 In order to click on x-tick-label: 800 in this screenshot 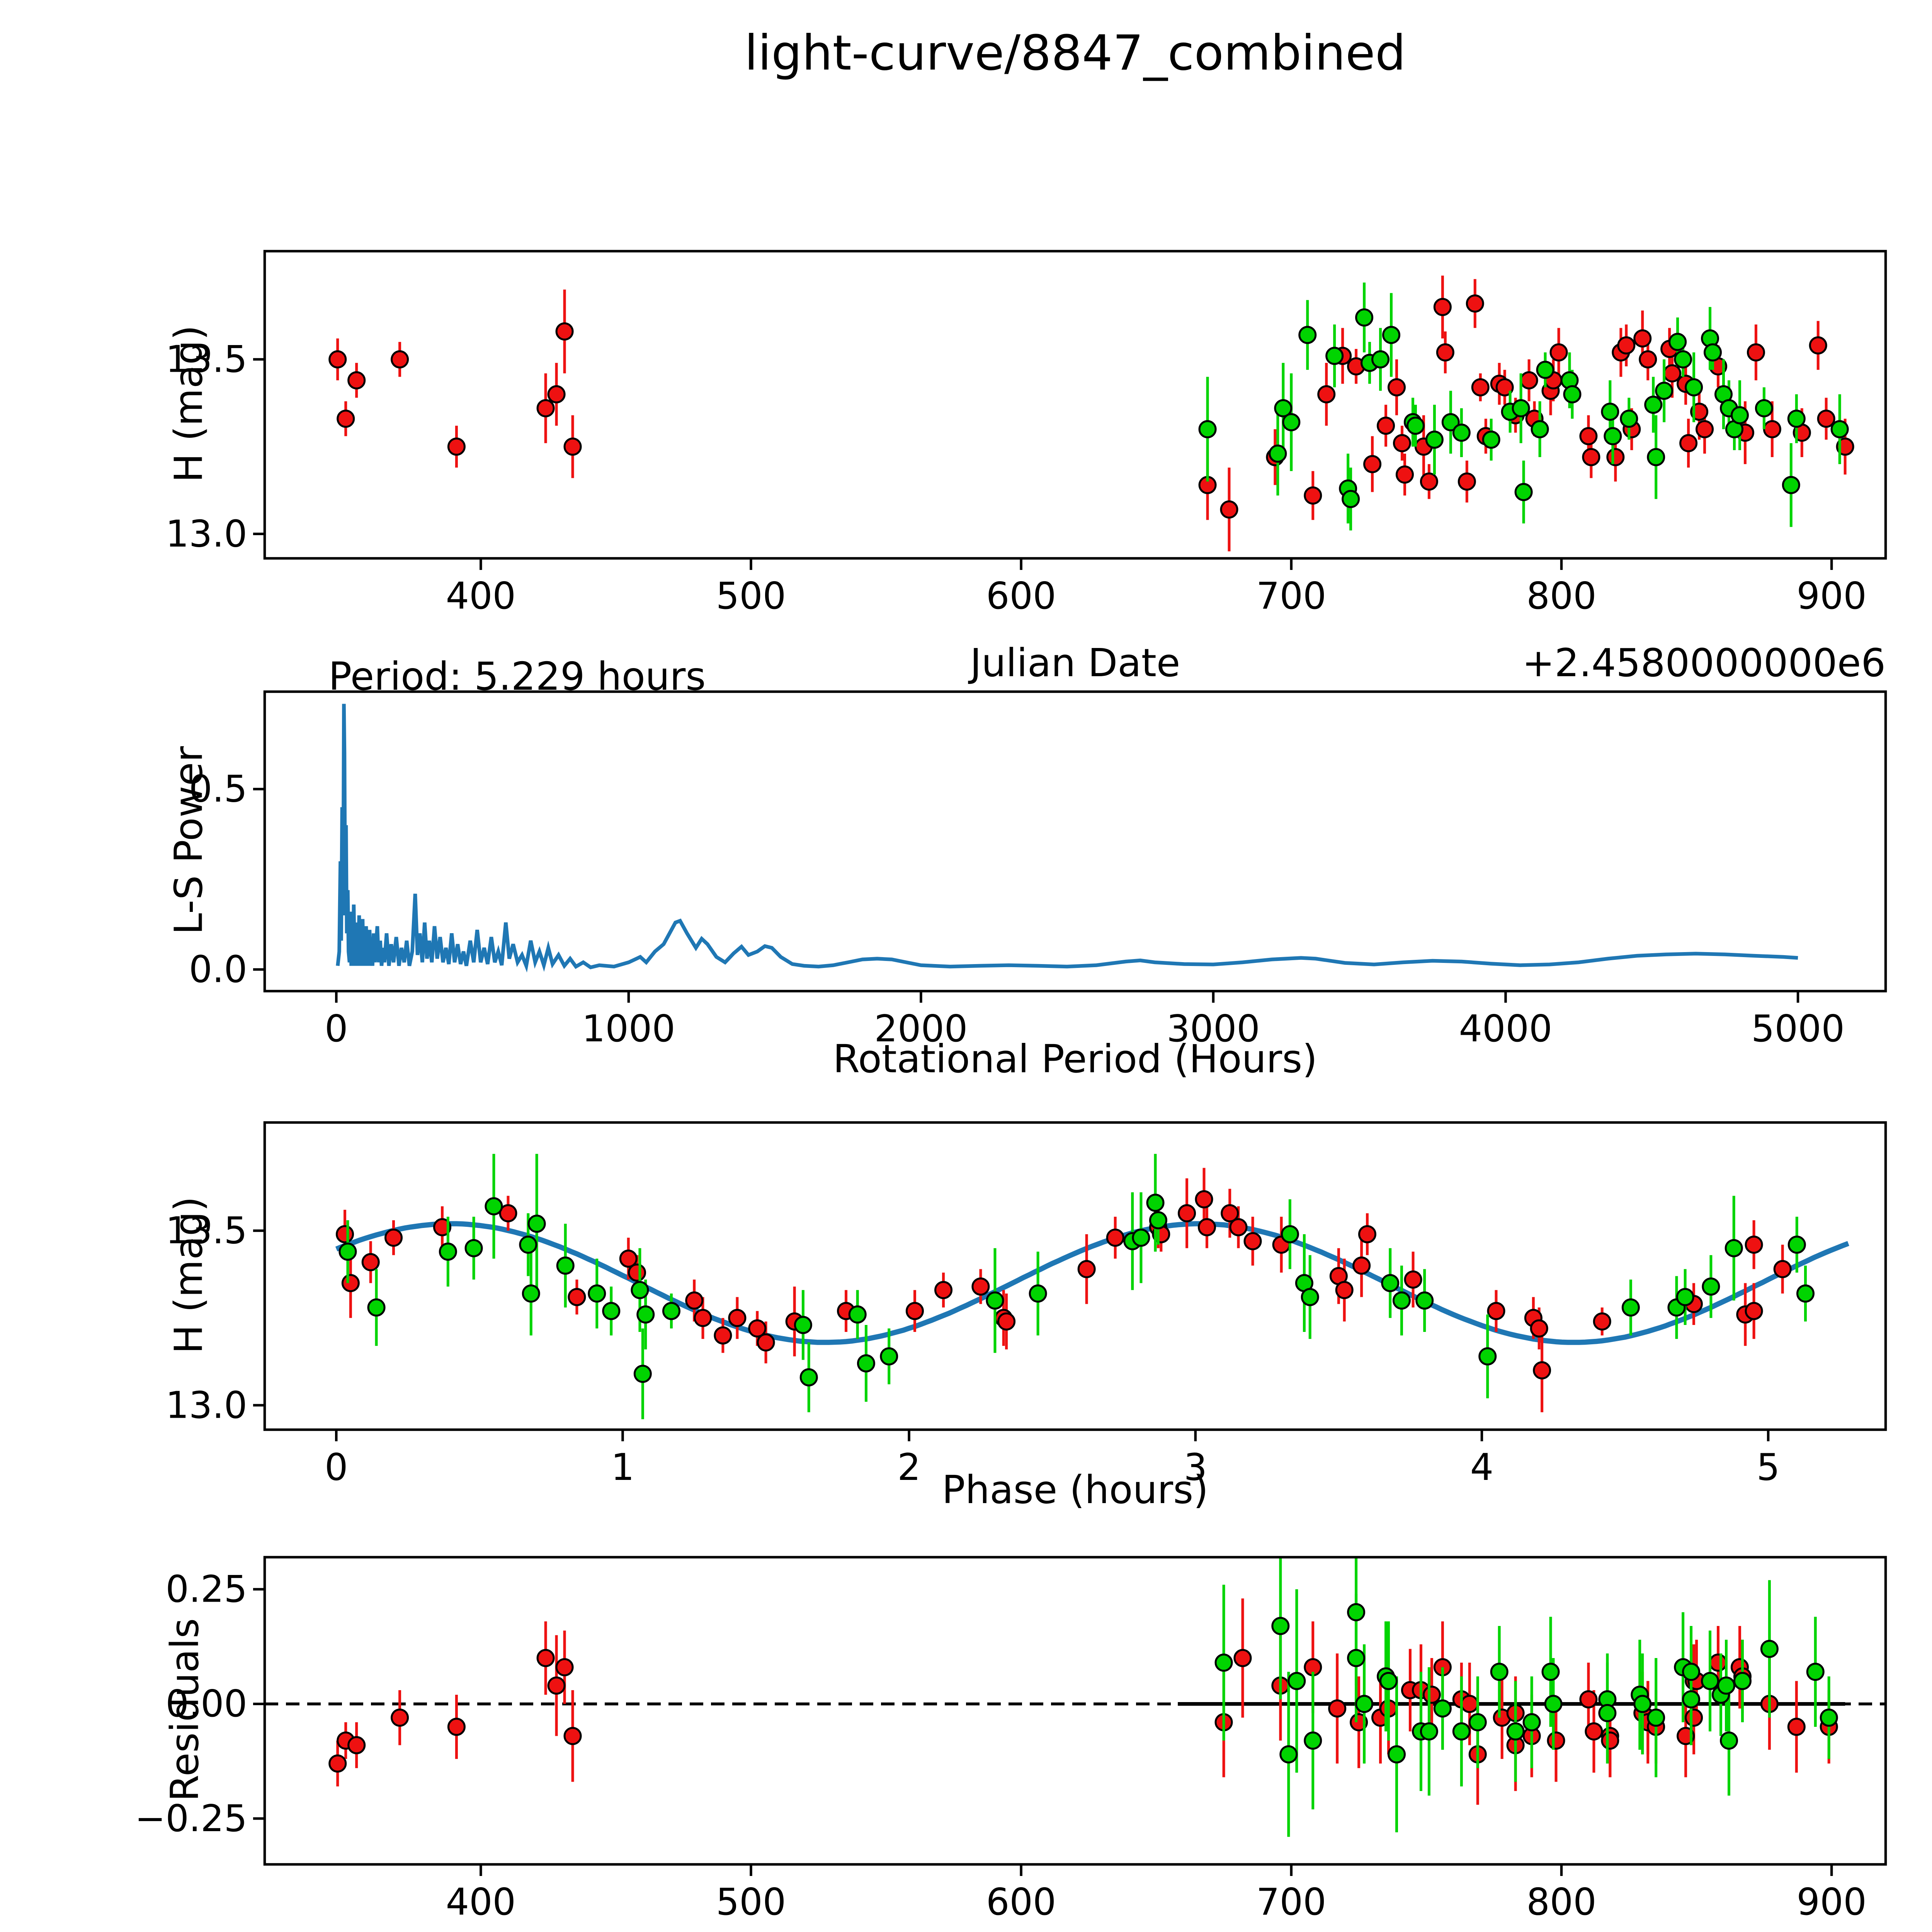, I will do `click(1561, 596)`.